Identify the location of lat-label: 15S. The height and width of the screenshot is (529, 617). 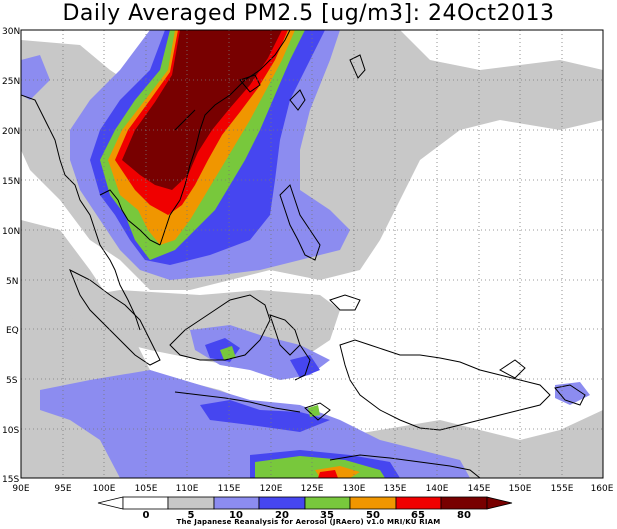
(10, 480).